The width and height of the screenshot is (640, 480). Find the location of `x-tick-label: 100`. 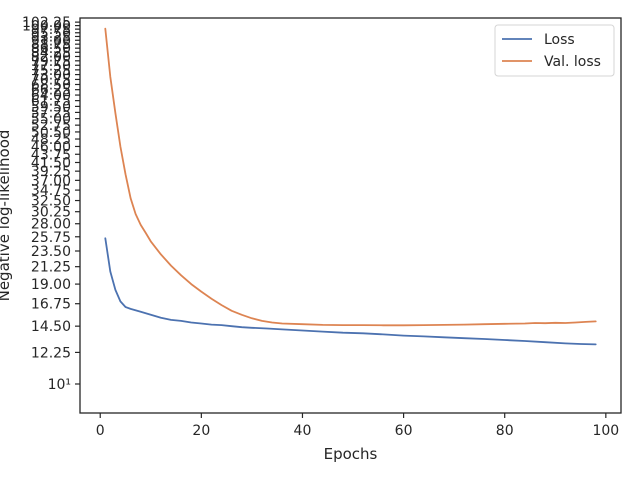

x-tick-label: 100 is located at coordinates (605, 431).